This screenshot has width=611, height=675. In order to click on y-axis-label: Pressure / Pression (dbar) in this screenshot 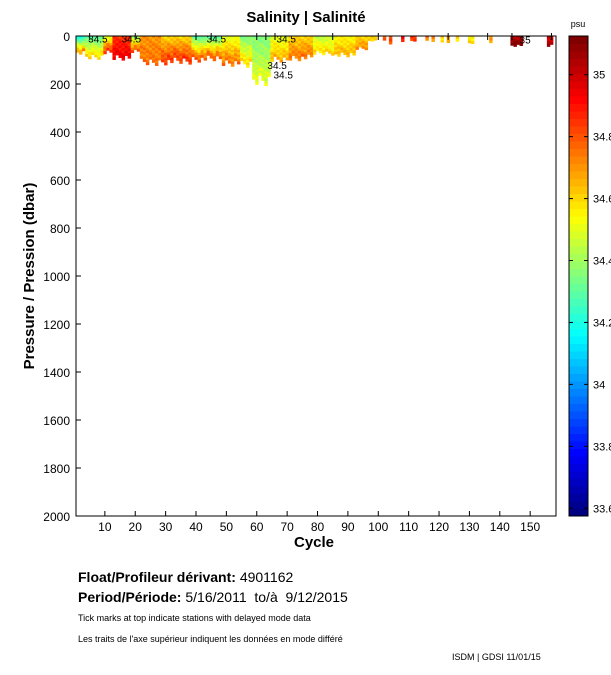, I will do `click(29, 276)`.